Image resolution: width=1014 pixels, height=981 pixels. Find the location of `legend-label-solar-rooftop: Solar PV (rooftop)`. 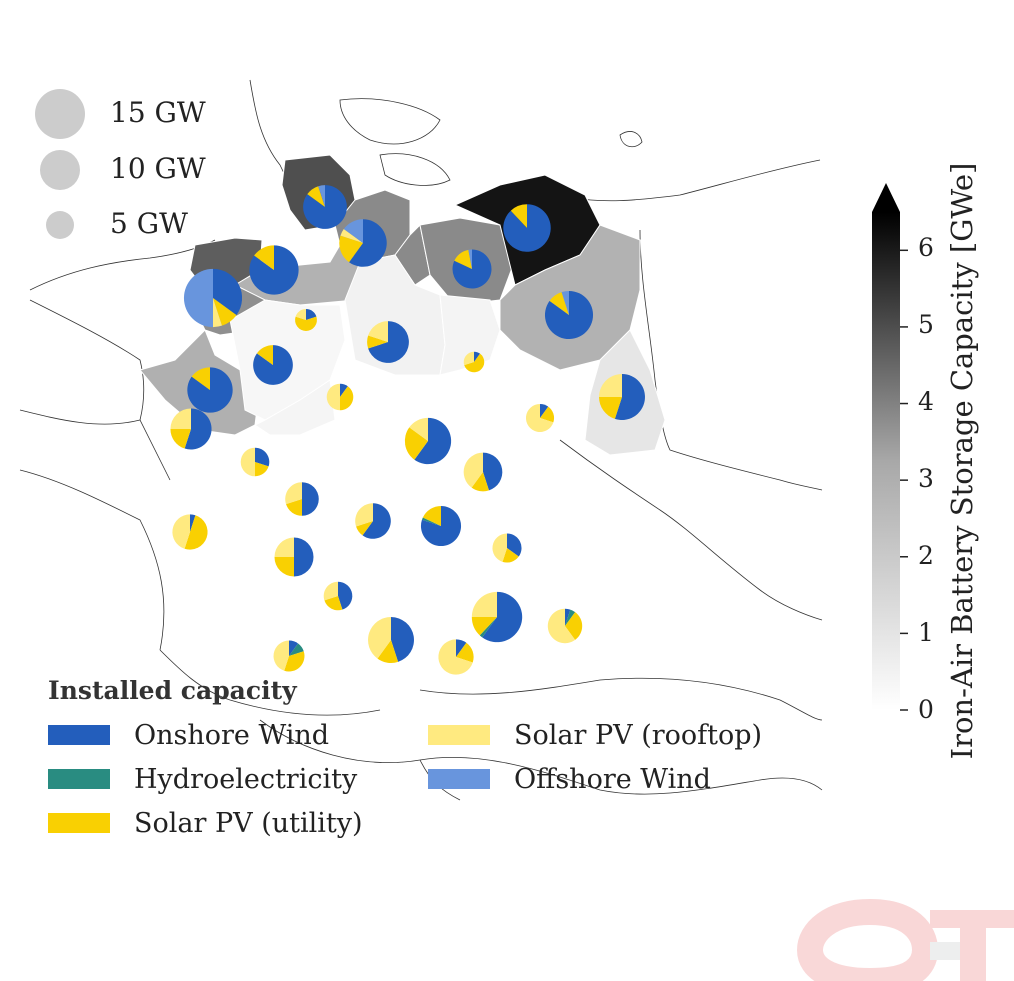

legend-label-solar-rooftop: Solar PV (rooftop) is located at coordinates (638, 735).